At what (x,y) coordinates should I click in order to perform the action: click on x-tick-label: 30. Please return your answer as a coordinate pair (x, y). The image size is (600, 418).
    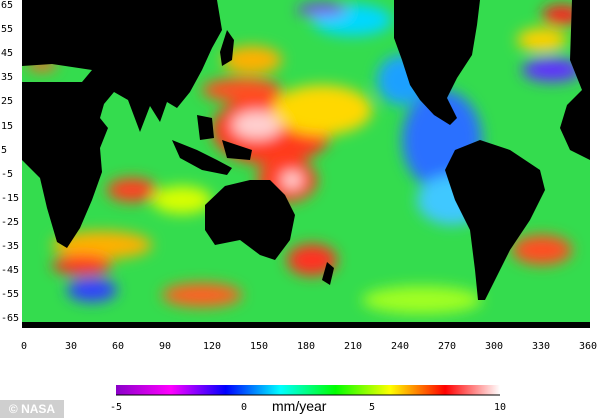
    Looking at the image, I should click on (71, 346).